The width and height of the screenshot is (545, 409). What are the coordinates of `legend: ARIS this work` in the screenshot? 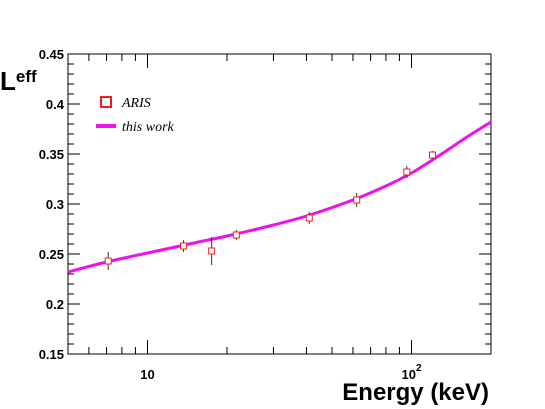 It's located at (135, 115).